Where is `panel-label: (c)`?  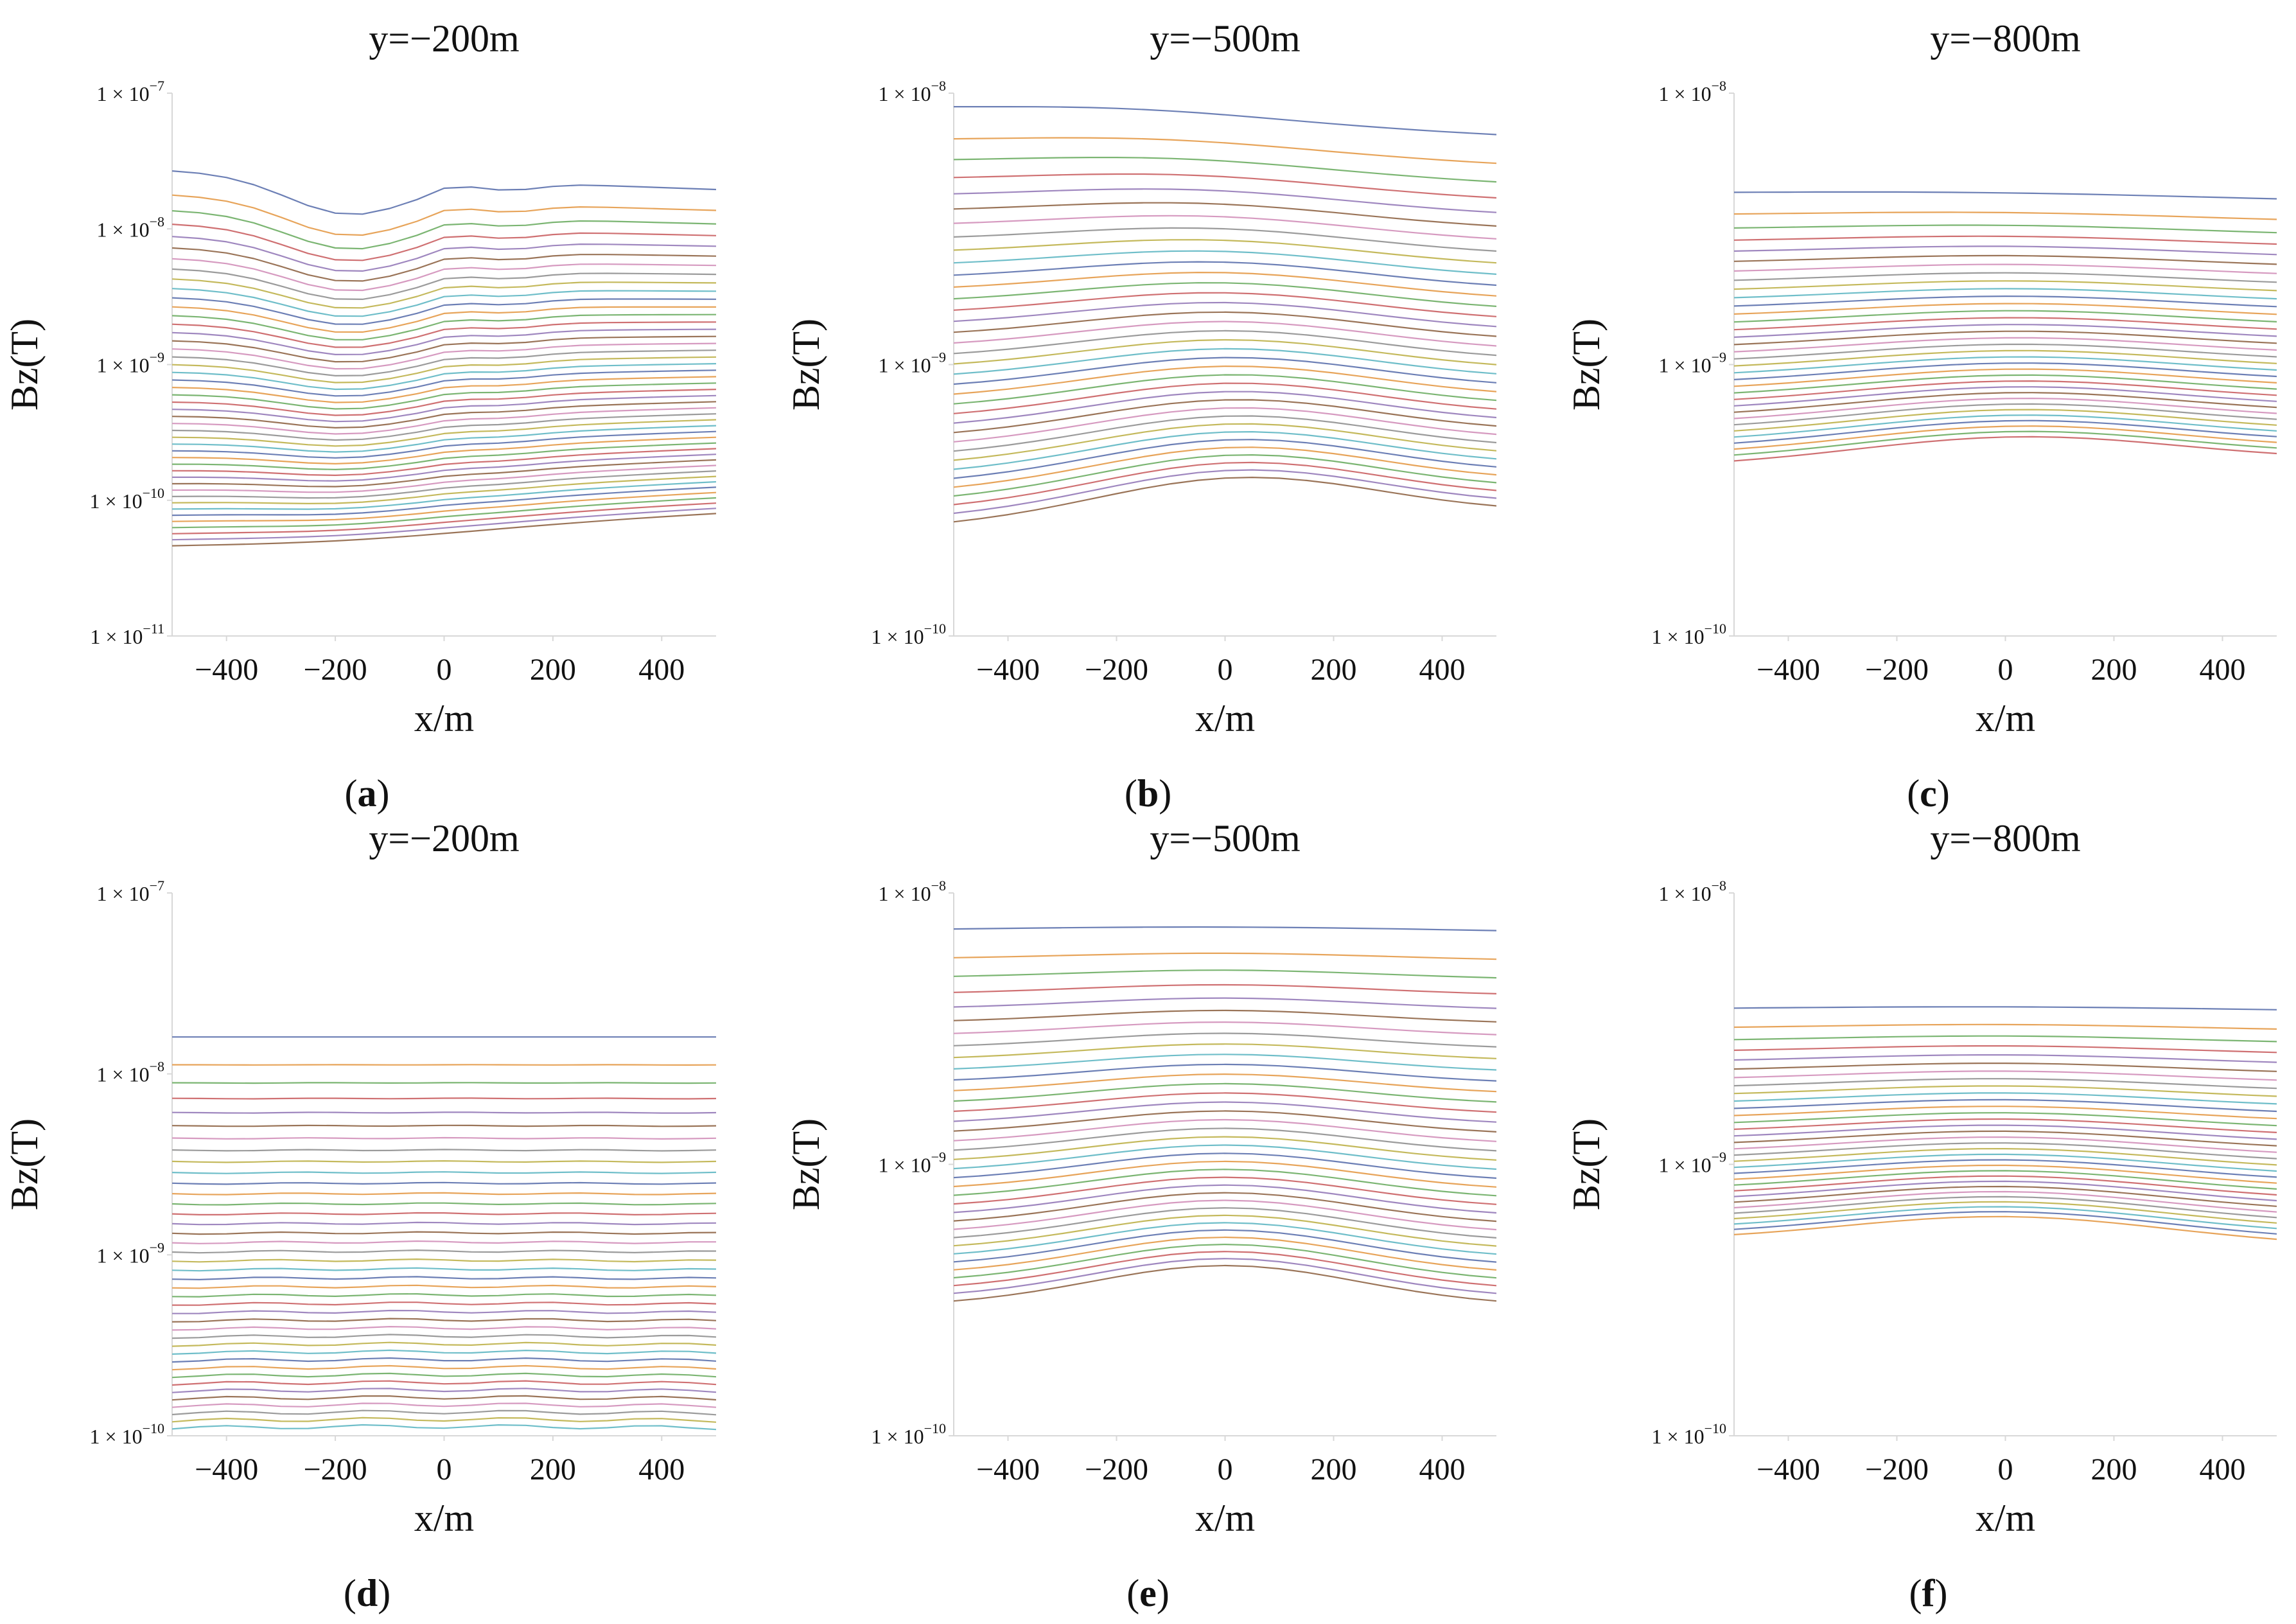 panel-label: (c) is located at coordinates (1928, 793).